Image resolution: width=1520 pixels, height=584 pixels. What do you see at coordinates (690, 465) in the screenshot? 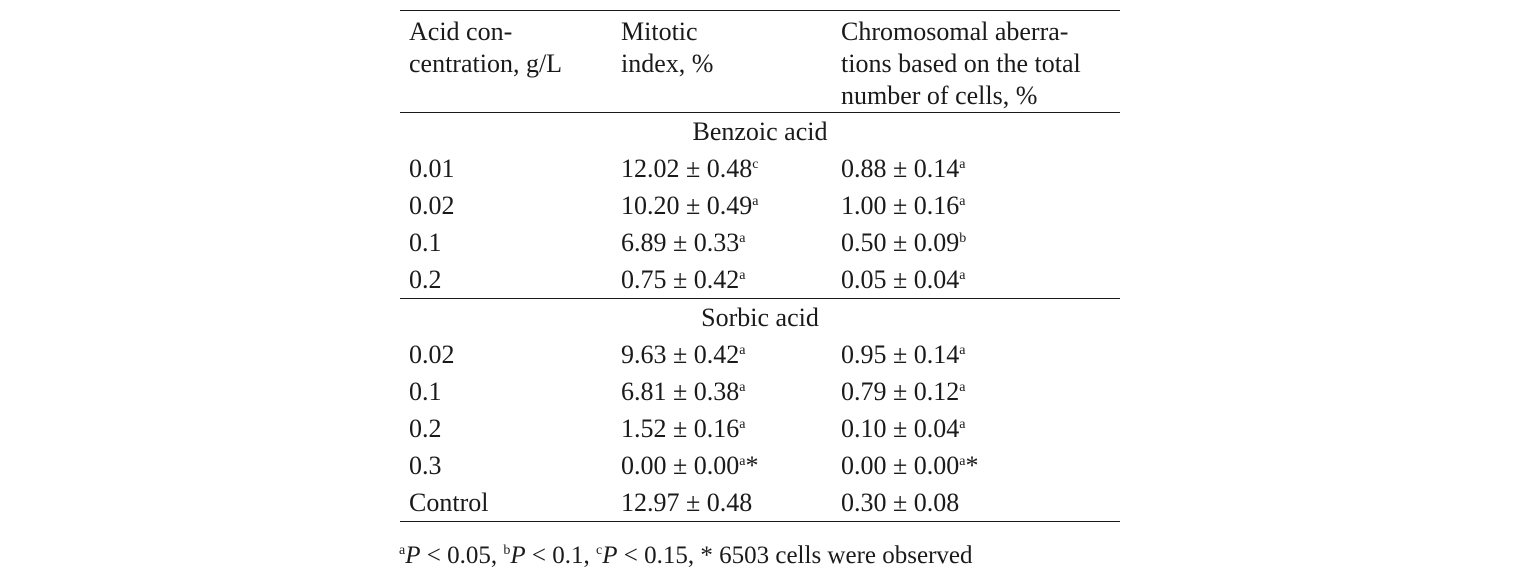
I see `mitotic-index-cell: 0.00 ± 0.00a*` at bounding box center [690, 465].